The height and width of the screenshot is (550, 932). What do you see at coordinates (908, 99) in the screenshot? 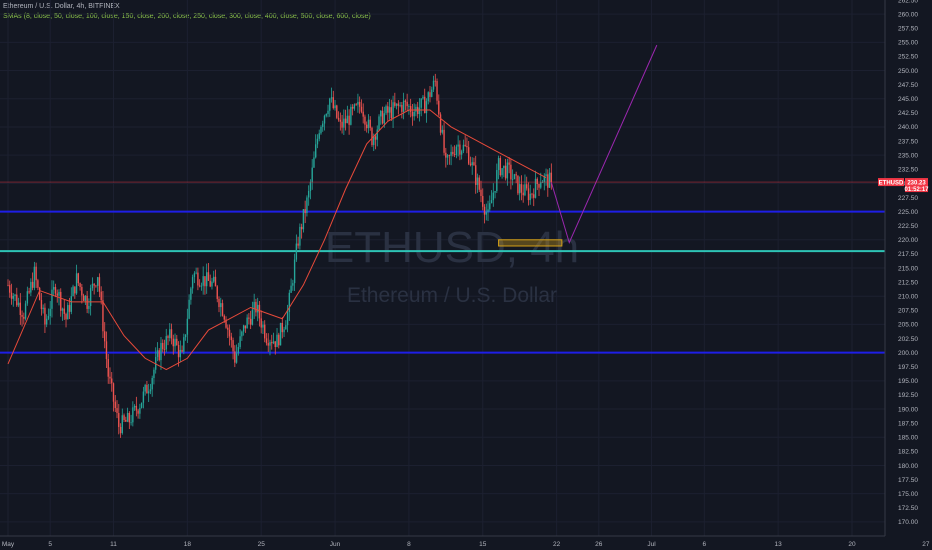
I see `price-tick-label: 245.00` at bounding box center [908, 99].